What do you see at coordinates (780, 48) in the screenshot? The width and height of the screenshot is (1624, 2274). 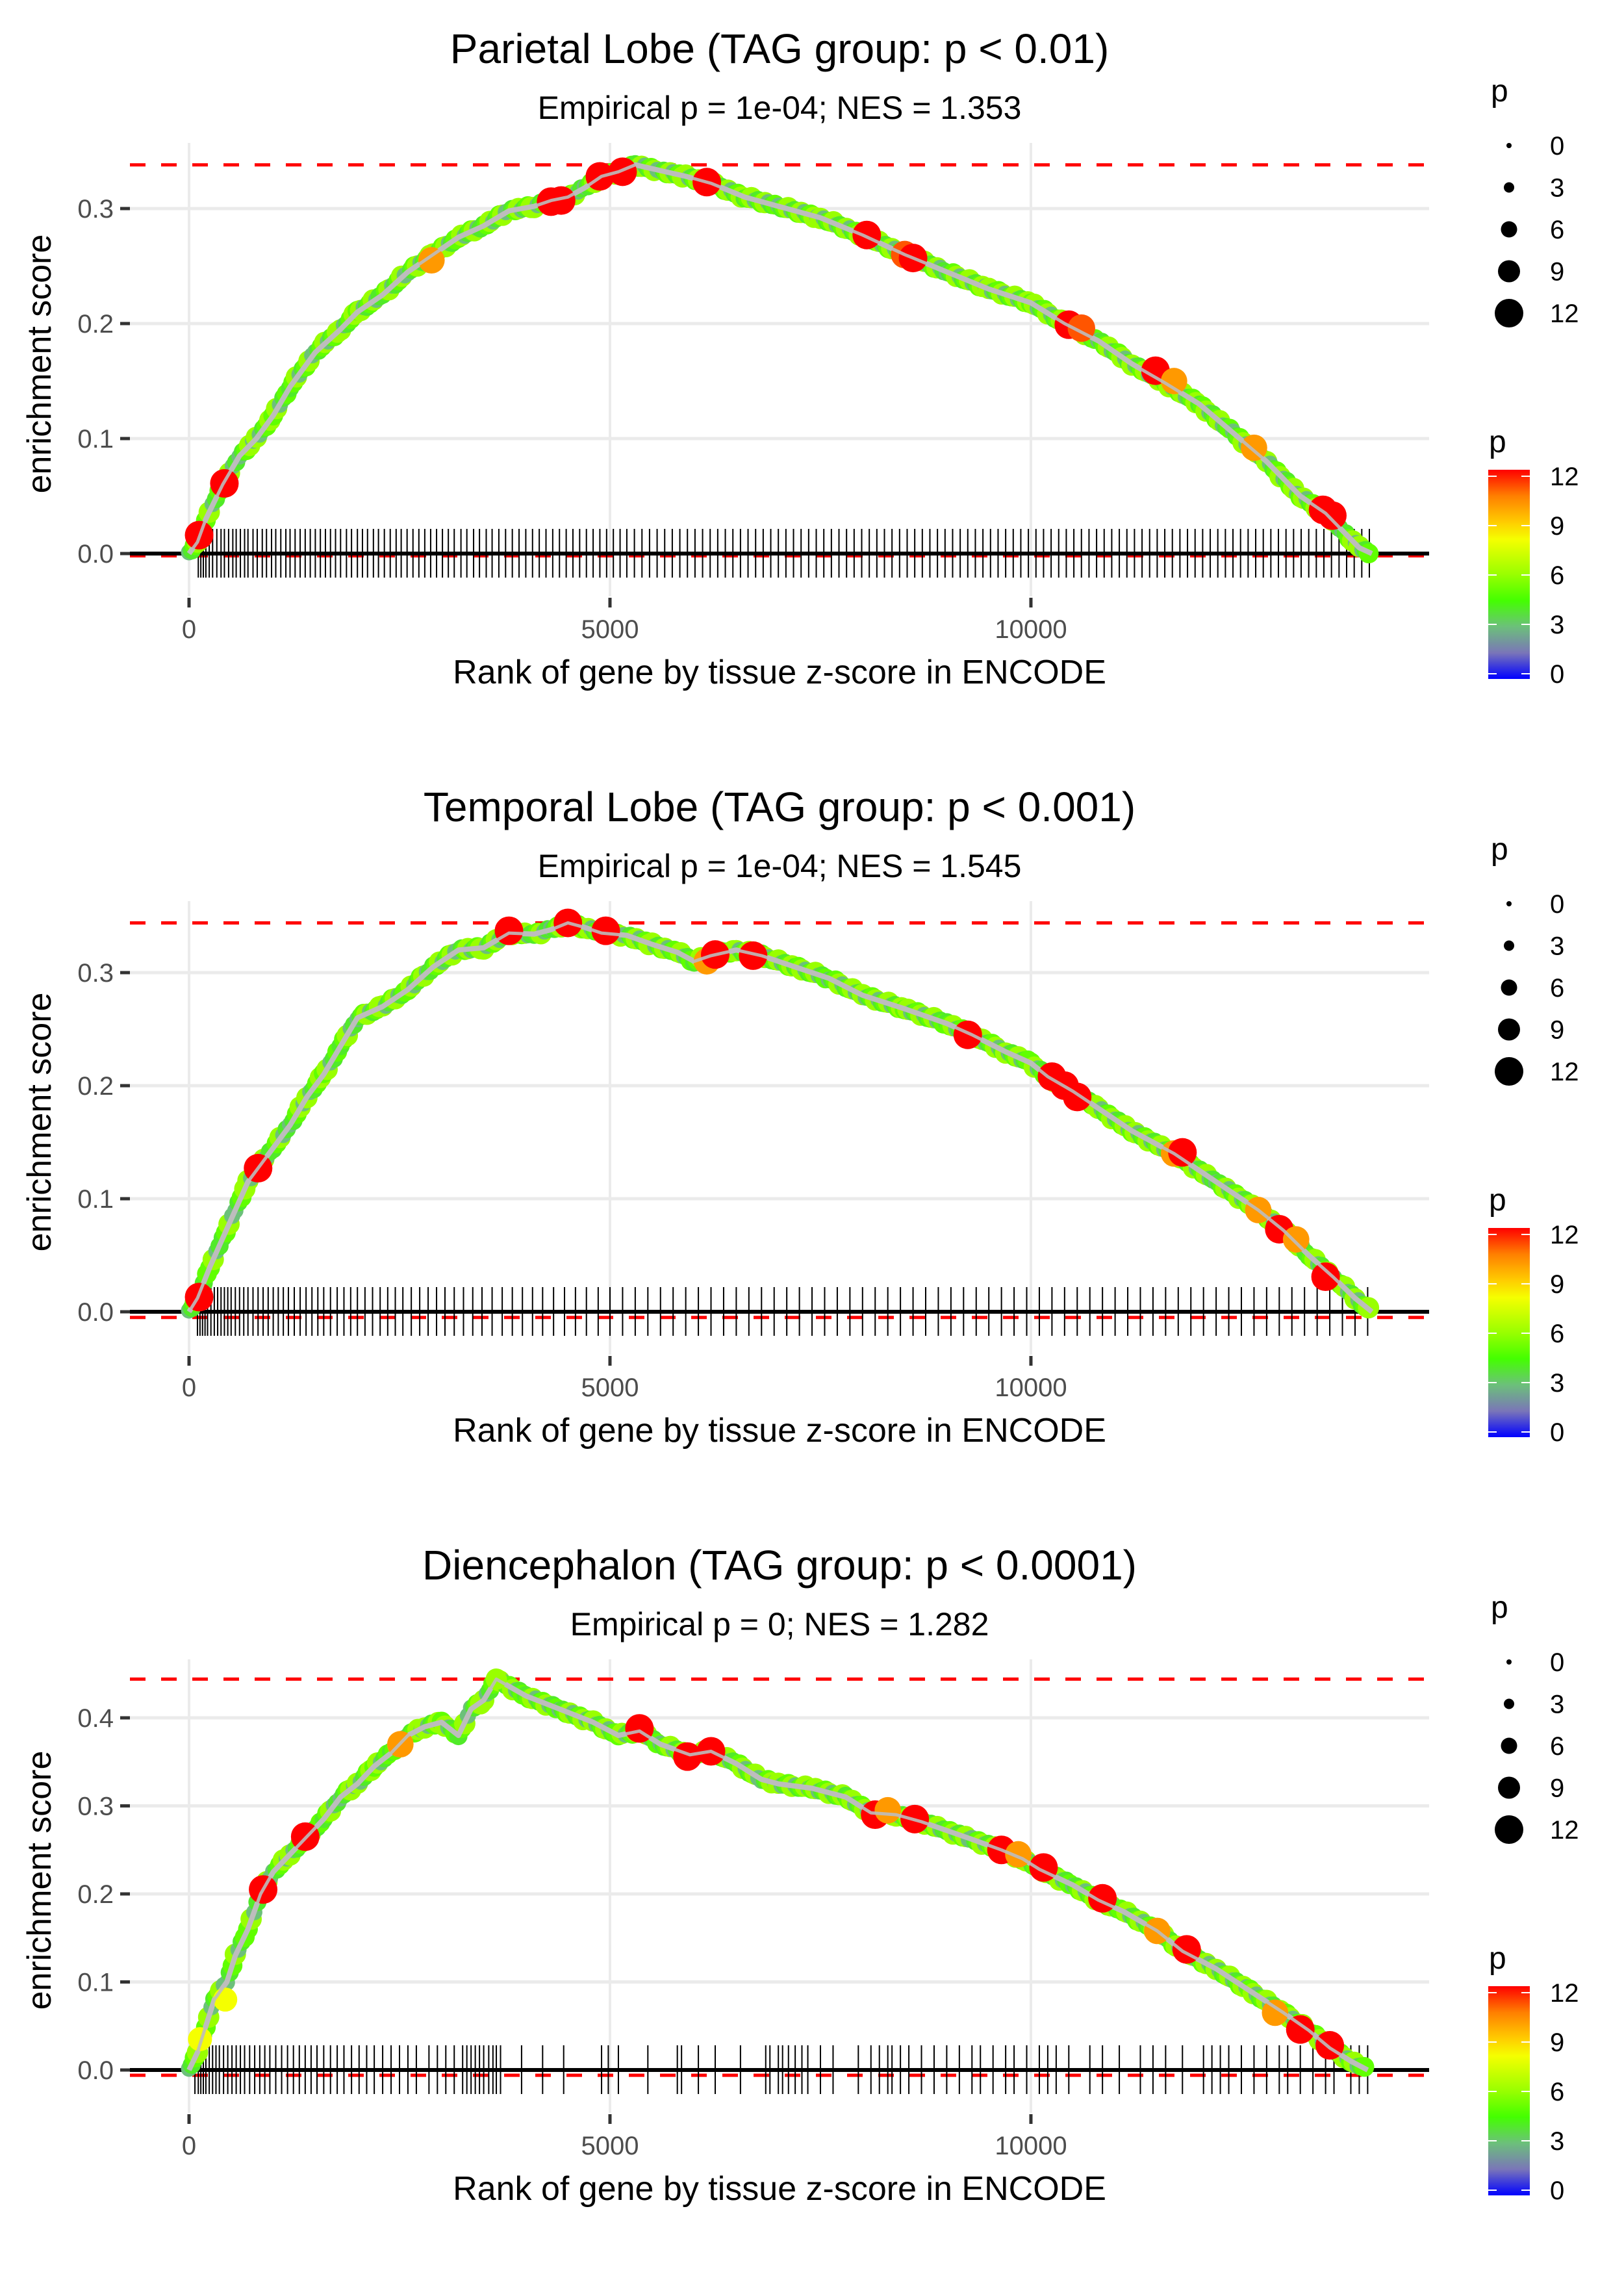 I see `chart-title: Parietal Lobe (TAG group: p < 0.01)` at bounding box center [780, 48].